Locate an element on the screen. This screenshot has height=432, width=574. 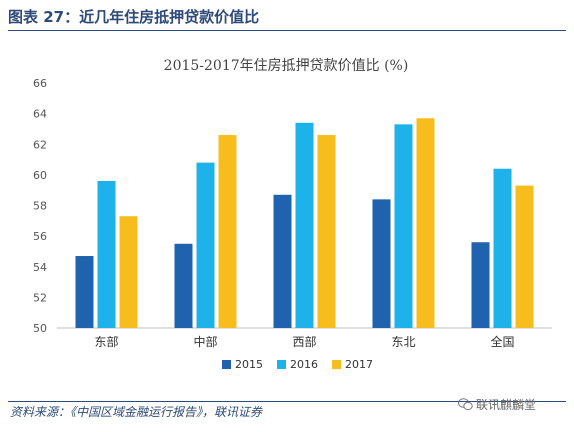
wechat-icon is located at coordinates (465, 404).